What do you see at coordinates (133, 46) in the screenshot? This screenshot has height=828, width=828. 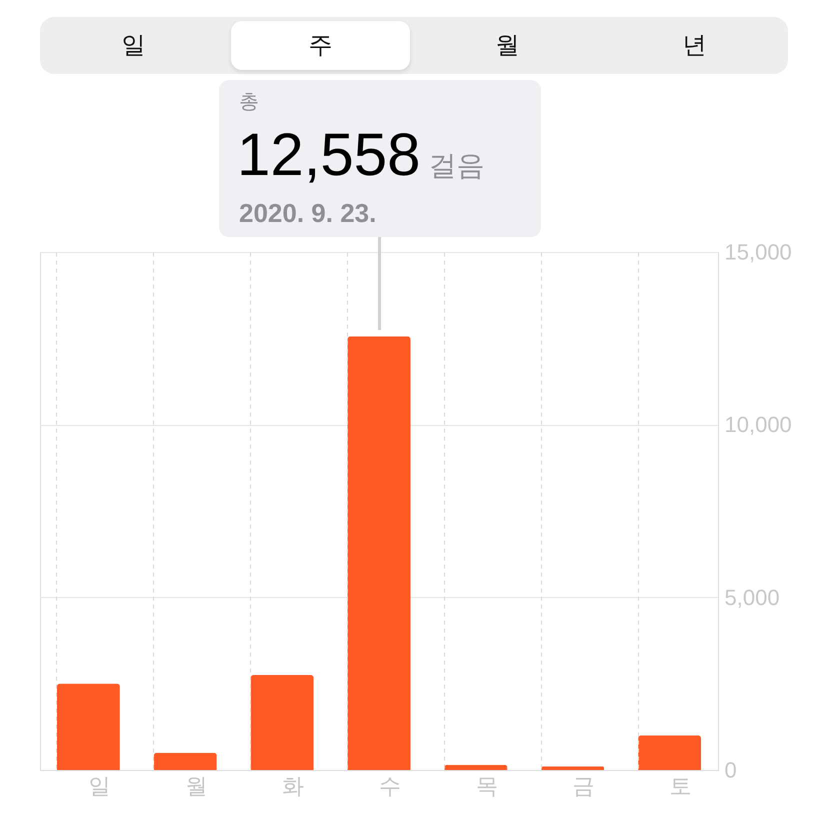 I see `text: 일` at bounding box center [133, 46].